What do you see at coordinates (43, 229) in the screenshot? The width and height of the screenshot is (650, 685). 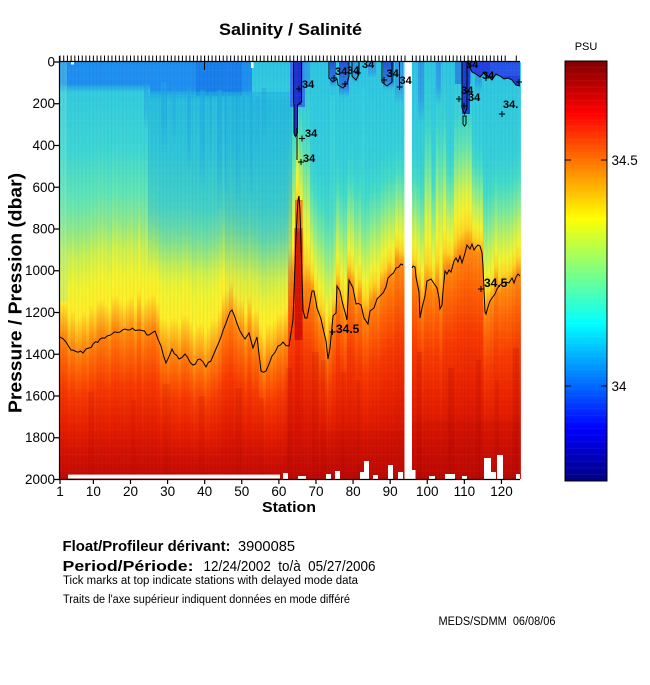 I see `svg-text: 800` at bounding box center [43, 229].